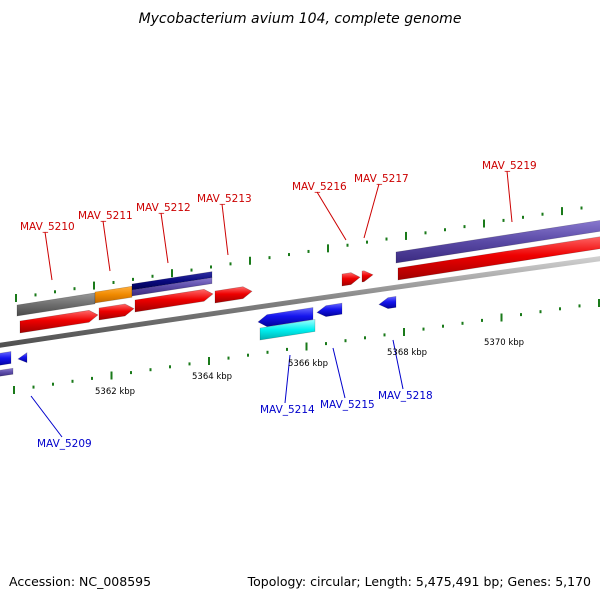  I want to click on gene-label-forward: MAV_5211, so click(105, 216).